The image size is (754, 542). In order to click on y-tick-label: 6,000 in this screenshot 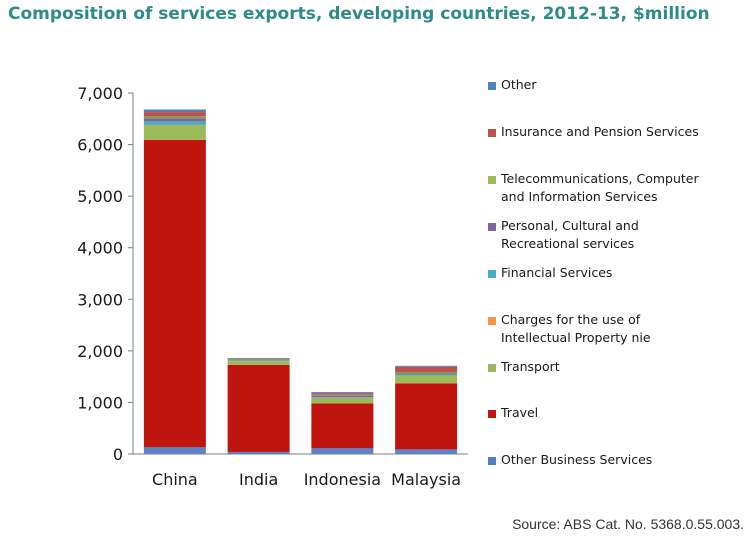, I will do `click(100, 145)`.